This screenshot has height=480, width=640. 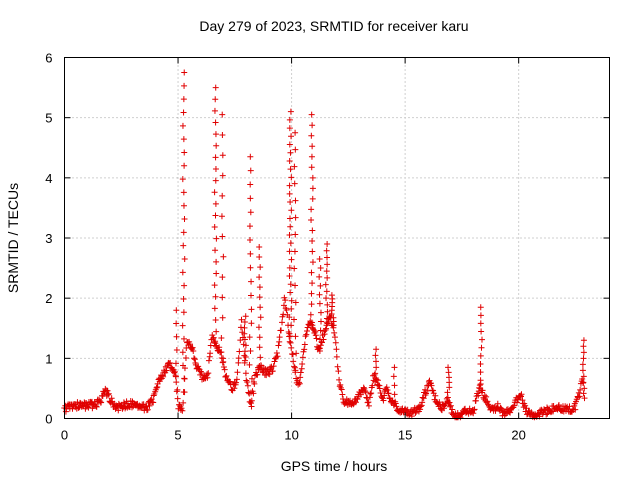 I want to click on x-tick-label: 10, so click(x=291, y=435).